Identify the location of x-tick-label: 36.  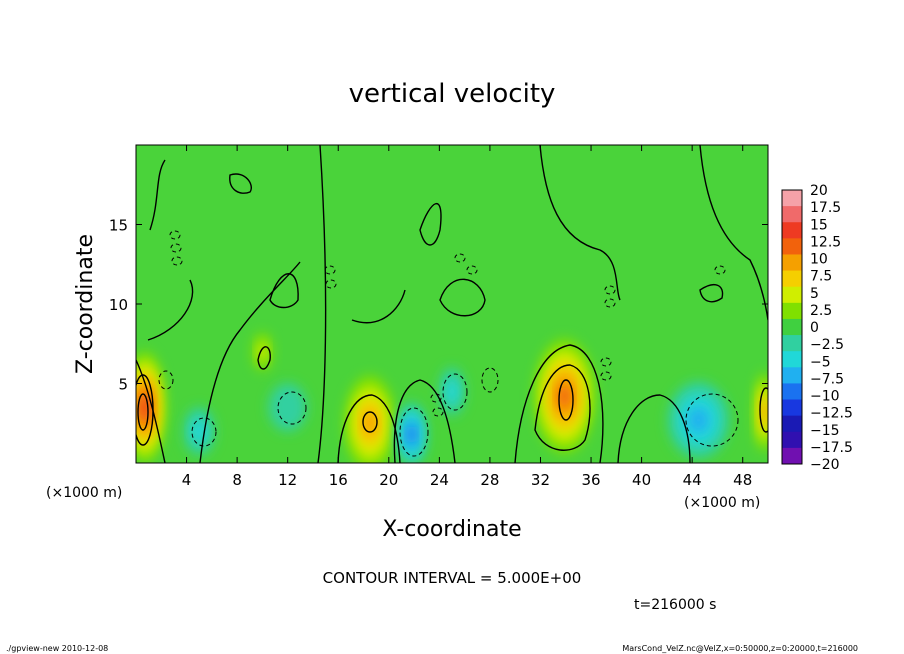
(590, 480).